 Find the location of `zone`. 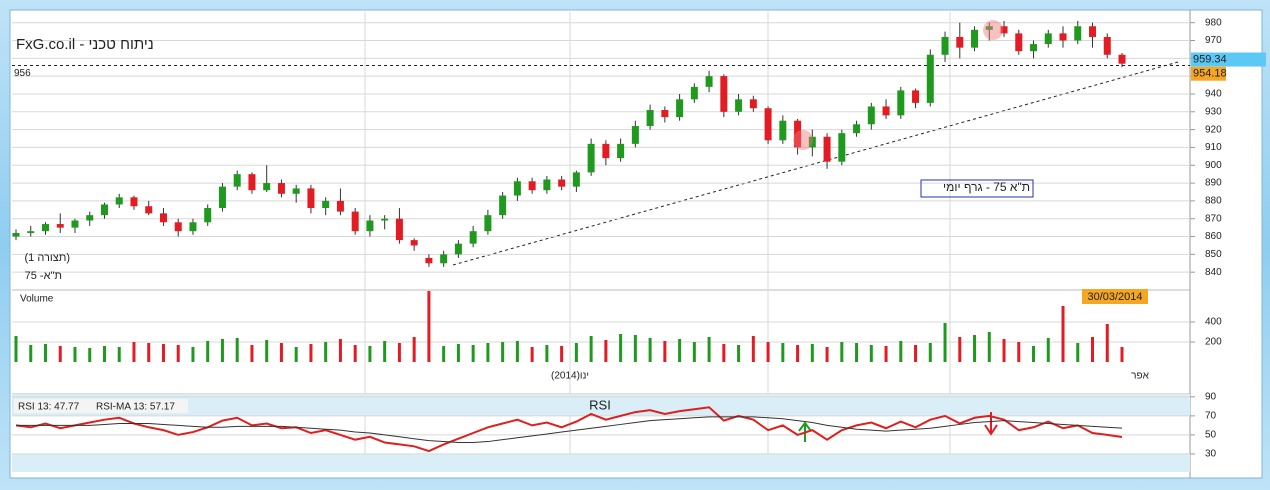

zone is located at coordinates (601, 462).